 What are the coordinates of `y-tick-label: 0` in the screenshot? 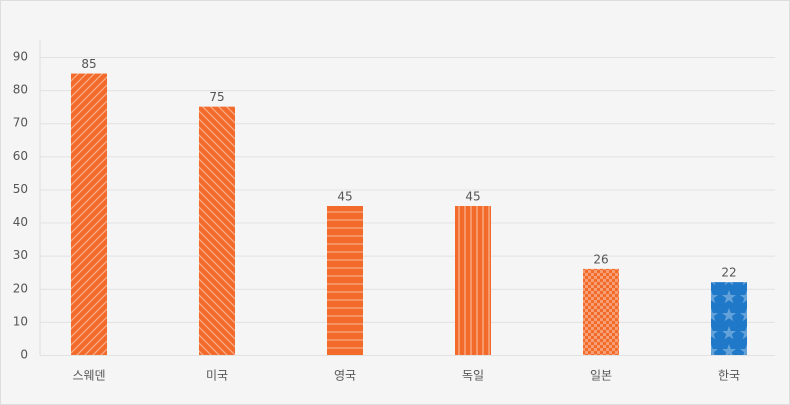 It's located at (24, 355).